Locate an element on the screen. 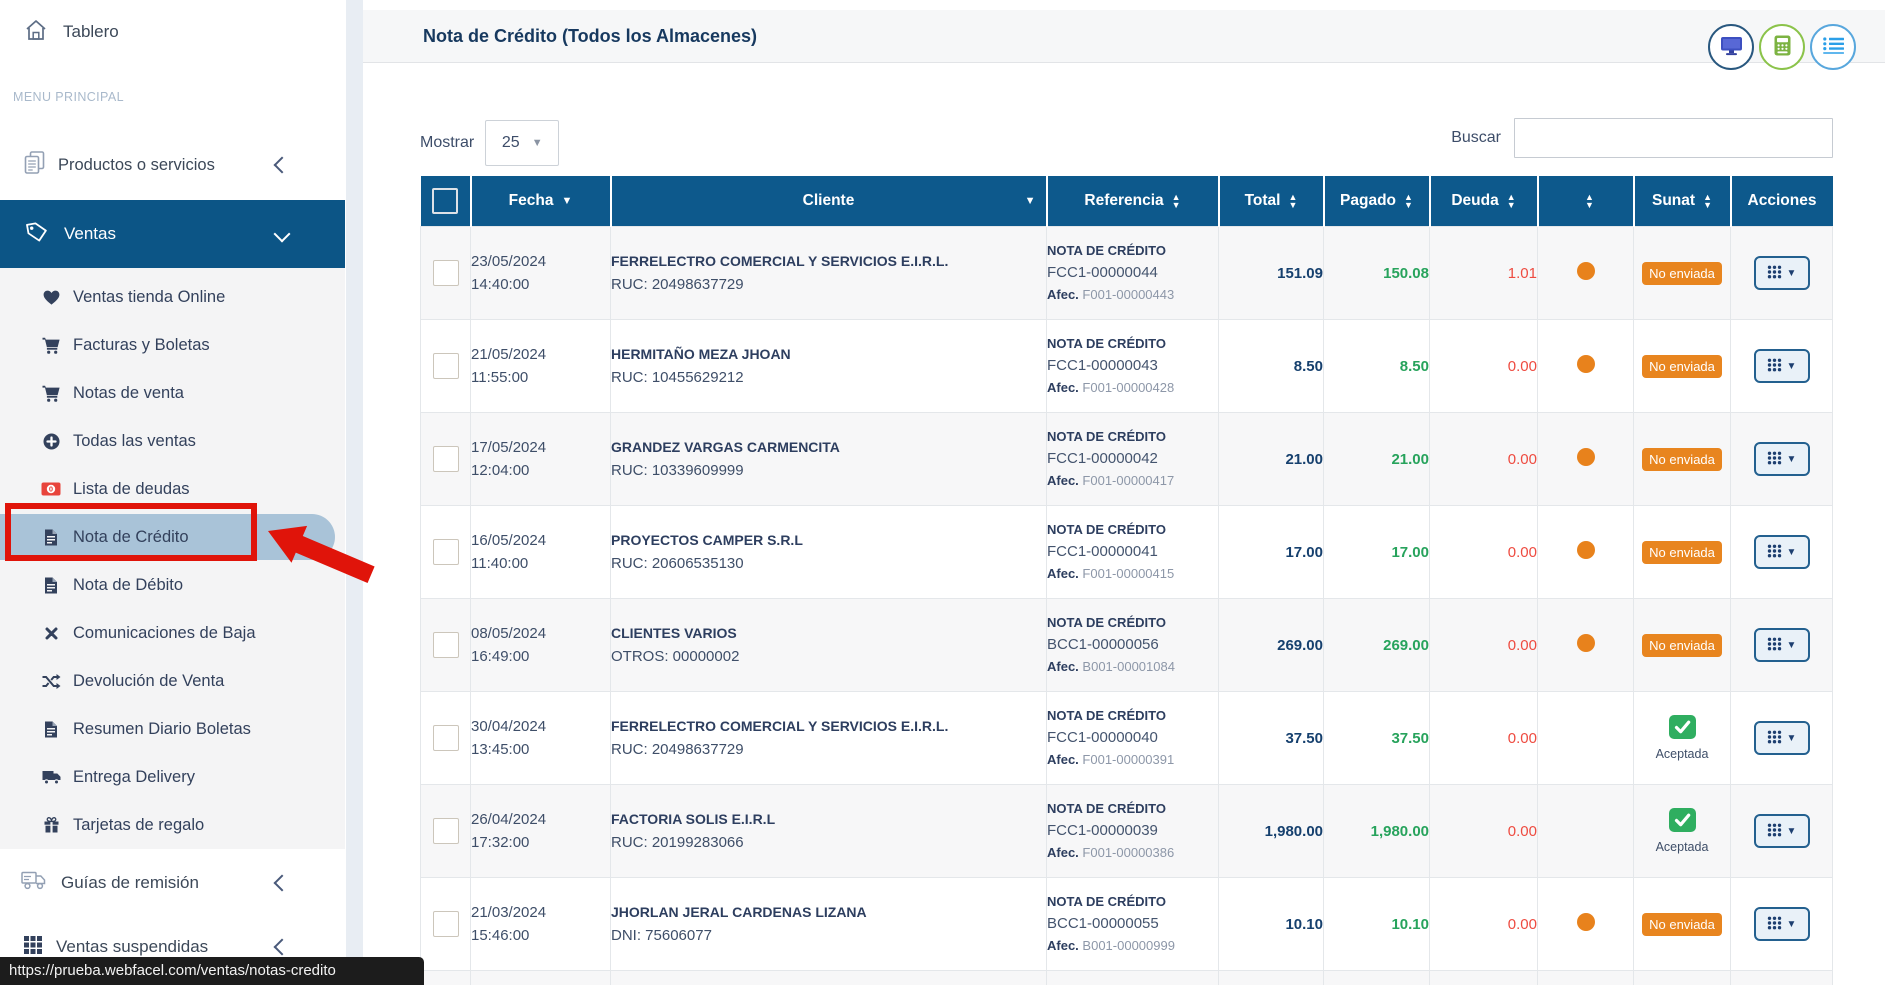 The image size is (1885, 985). sidebar-item-label: Devolución de Venta is located at coordinates (149, 680).